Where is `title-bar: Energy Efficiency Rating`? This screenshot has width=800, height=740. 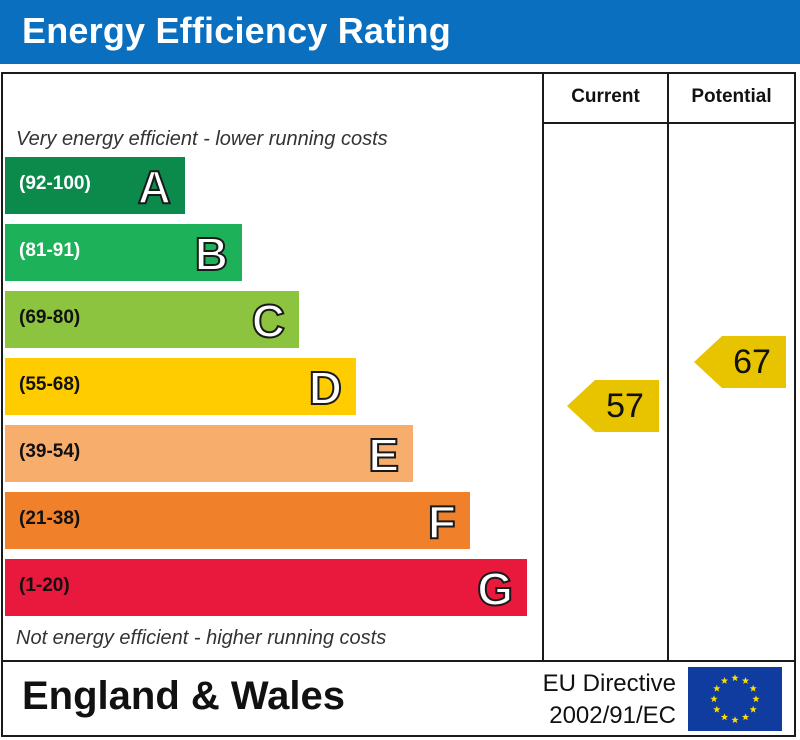
title-bar: Energy Efficiency Rating is located at coordinates (400, 32).